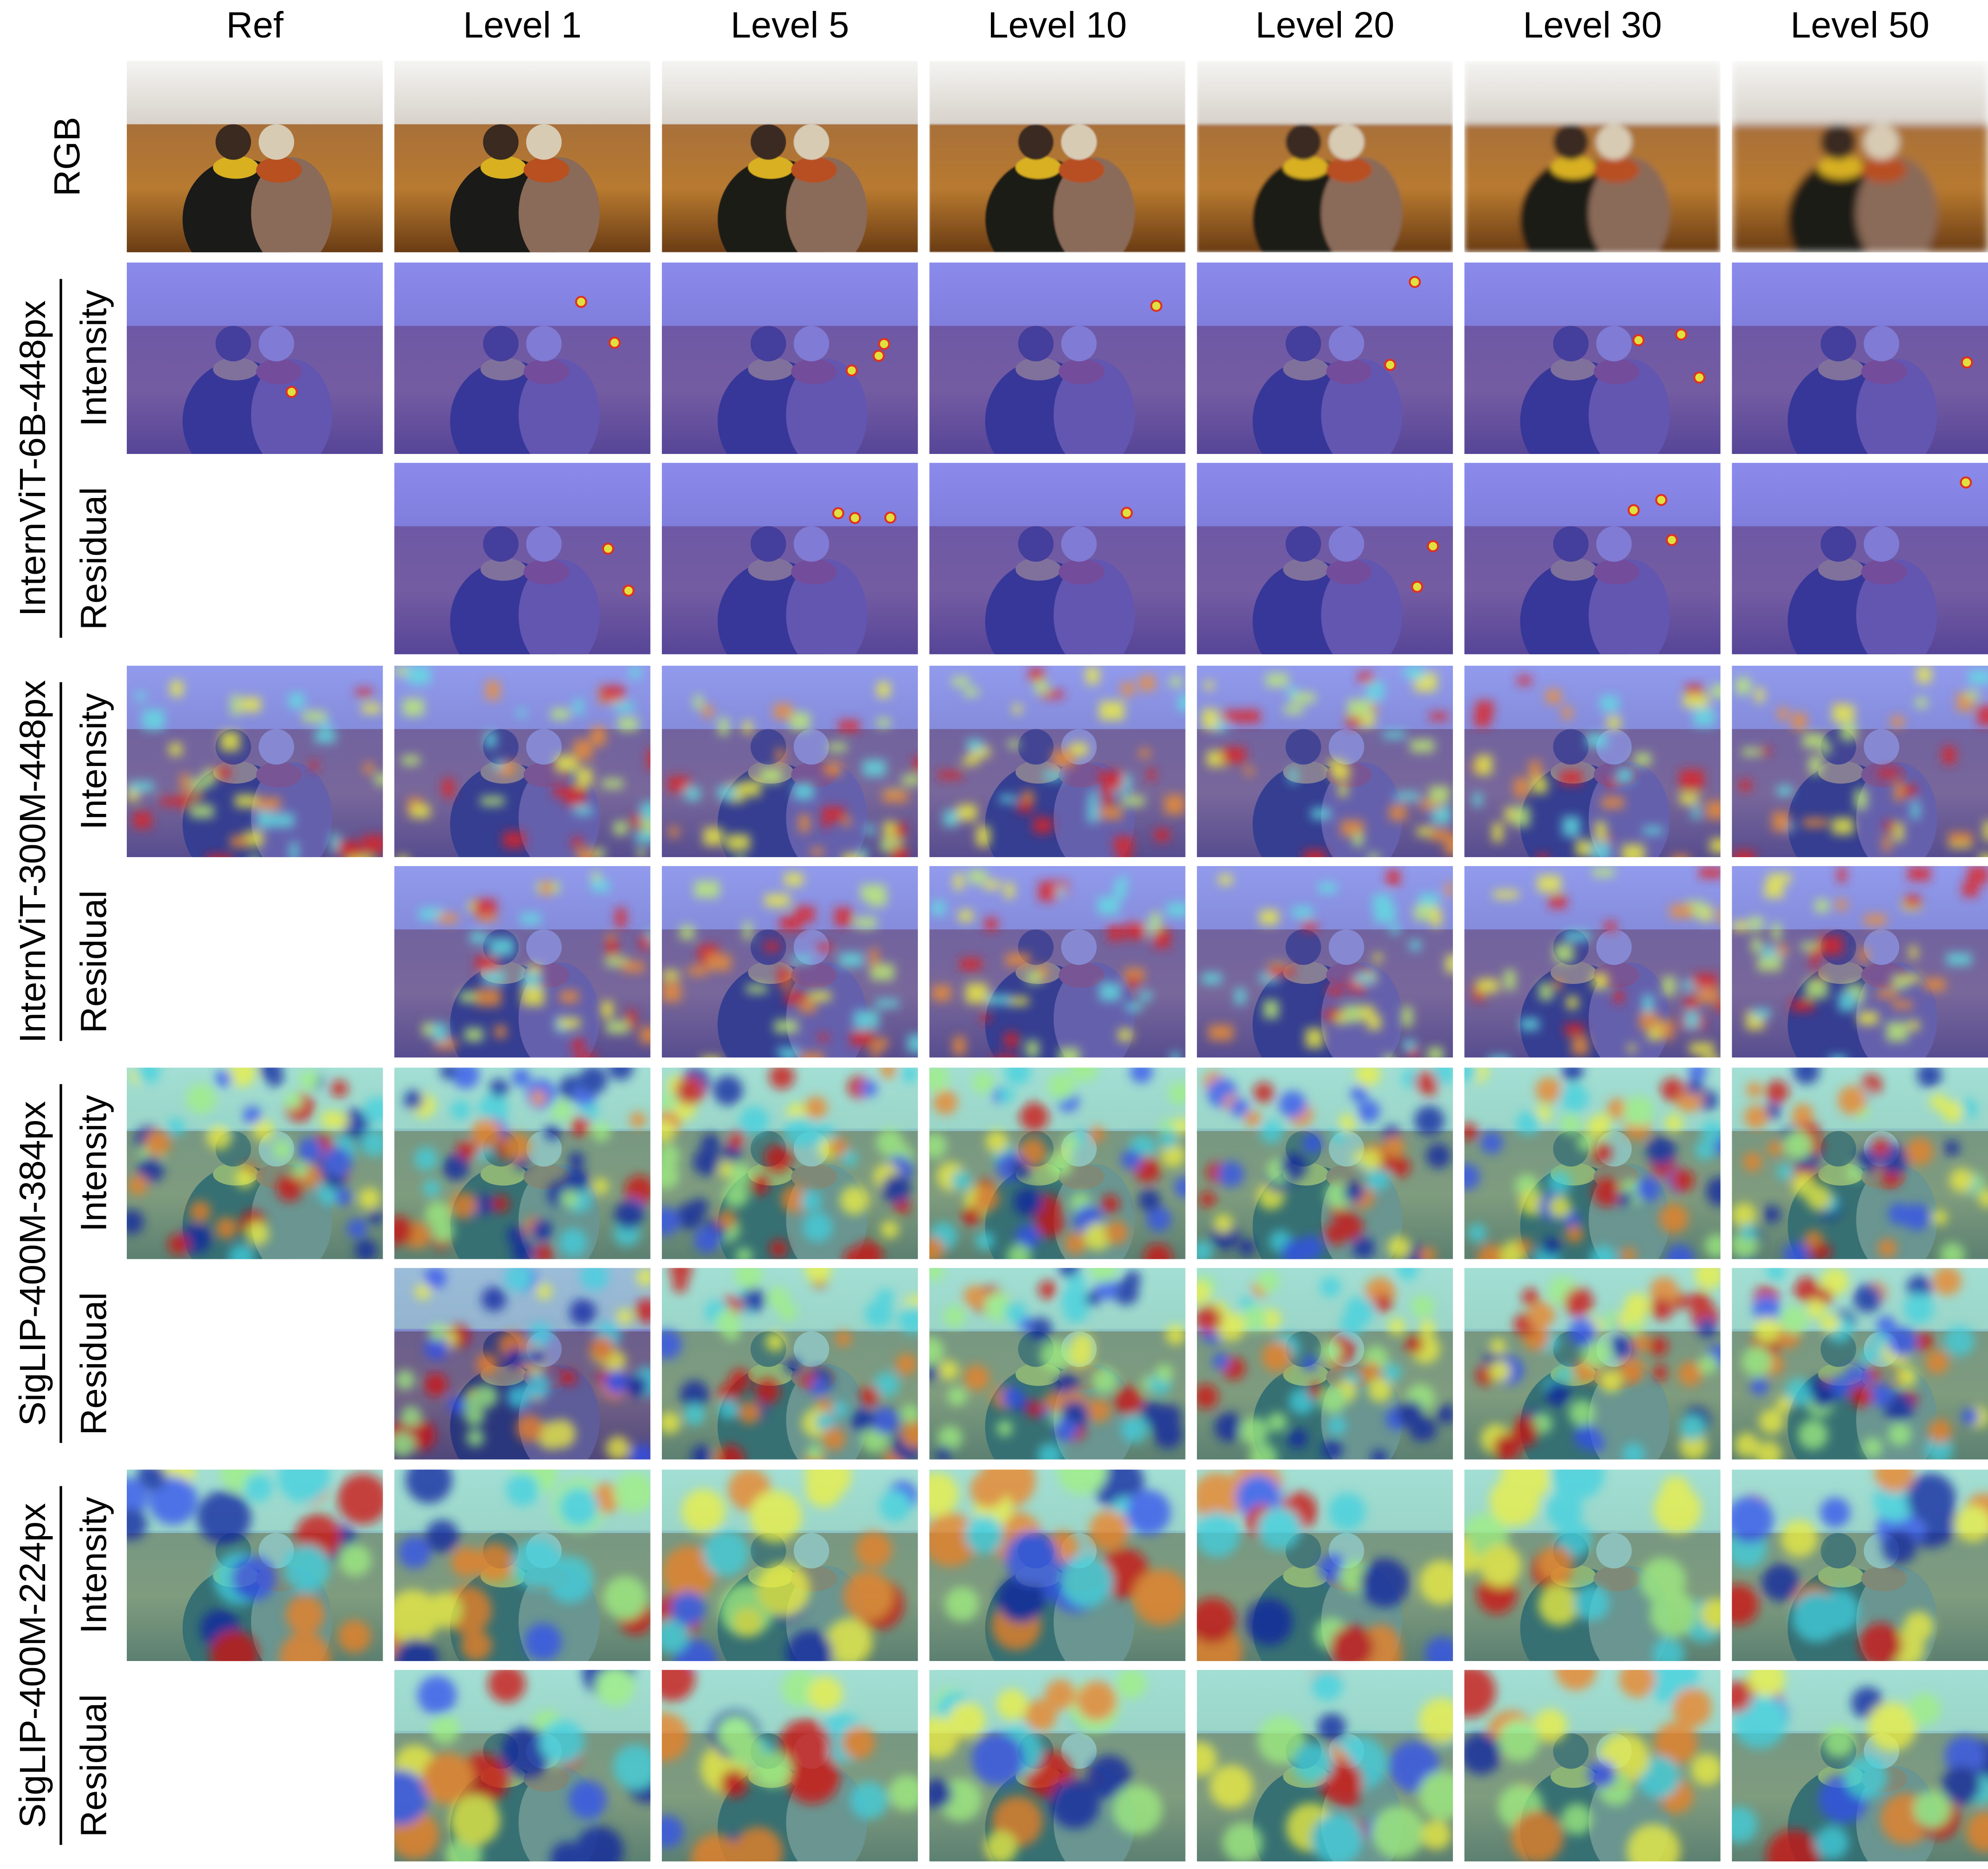 This screenshot has height=1869, width=1988. I want to click on heat-base, so click(255, 358).